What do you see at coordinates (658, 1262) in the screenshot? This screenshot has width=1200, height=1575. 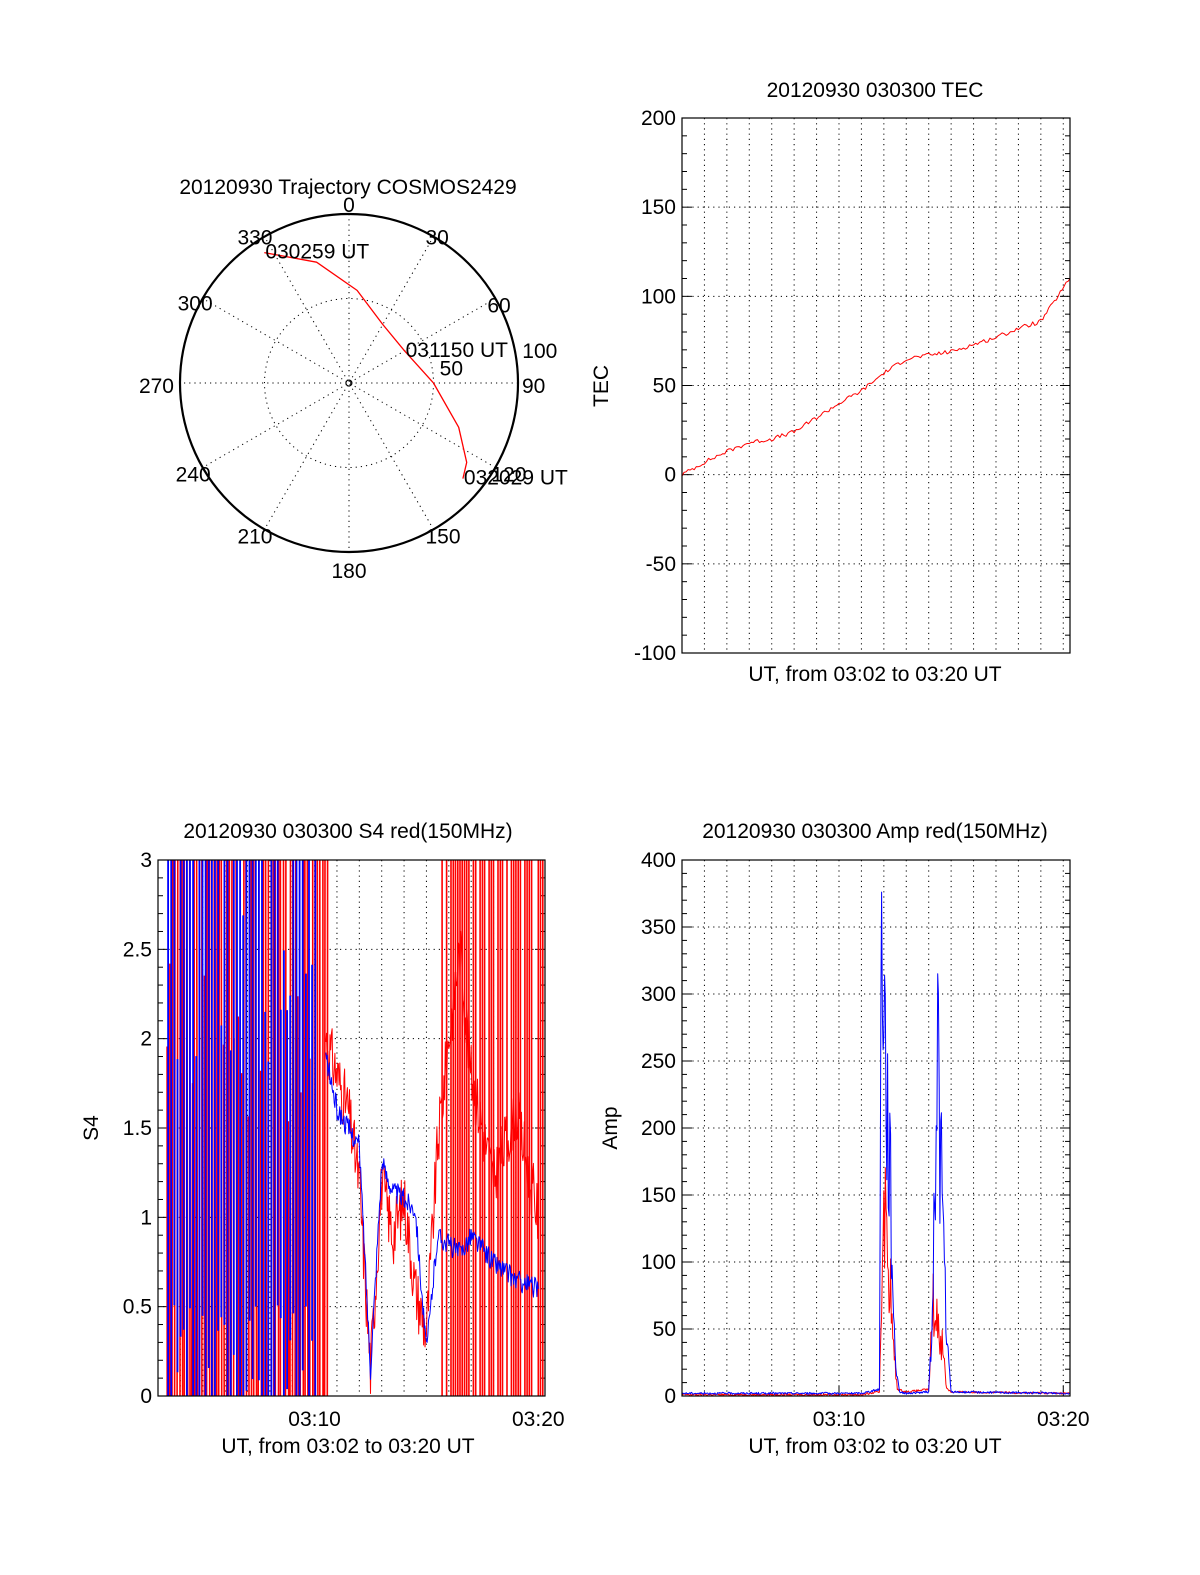 I see `amp-ytick-label: 100` at bounding box center [658, 1262].